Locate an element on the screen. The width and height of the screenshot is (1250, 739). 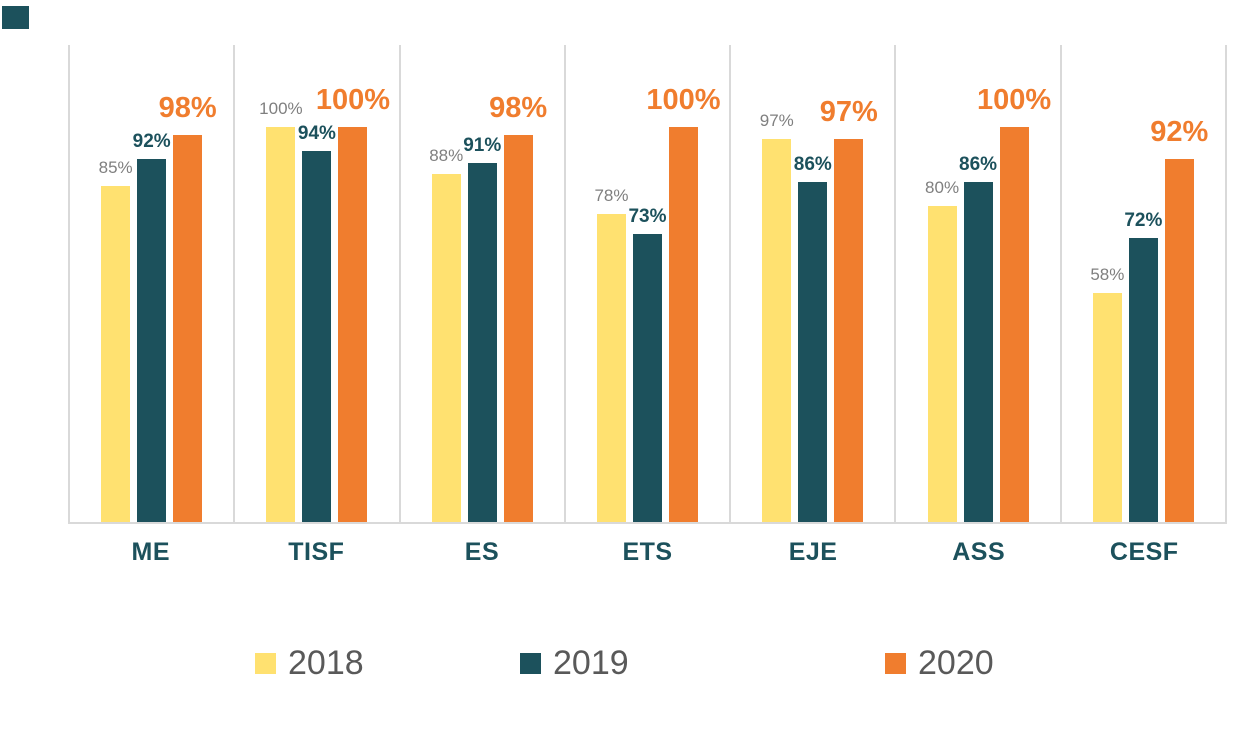
bar-2018-ME: 85% is located at coordinates (116, 340).